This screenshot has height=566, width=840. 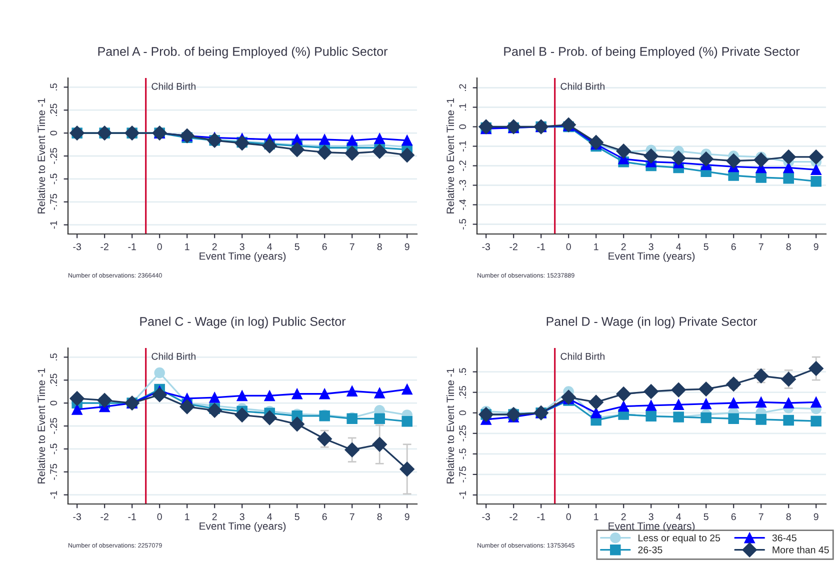 What do you see at coordinates (679, 539) in the screenshot?
I see `legend-label: Less or equal to 25` at bounding box center [679, 539].